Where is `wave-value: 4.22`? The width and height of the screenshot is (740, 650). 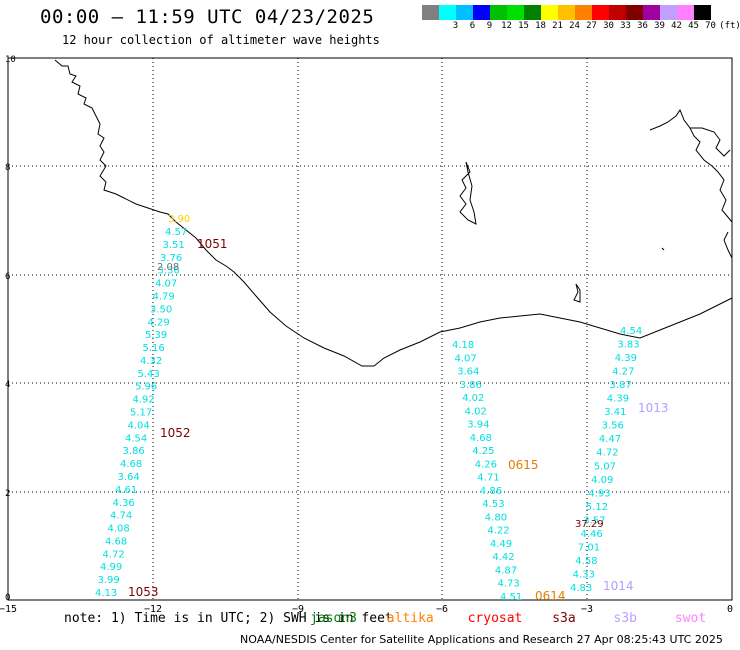 wave-value: 4.22 is located at coordinates (498, 531).